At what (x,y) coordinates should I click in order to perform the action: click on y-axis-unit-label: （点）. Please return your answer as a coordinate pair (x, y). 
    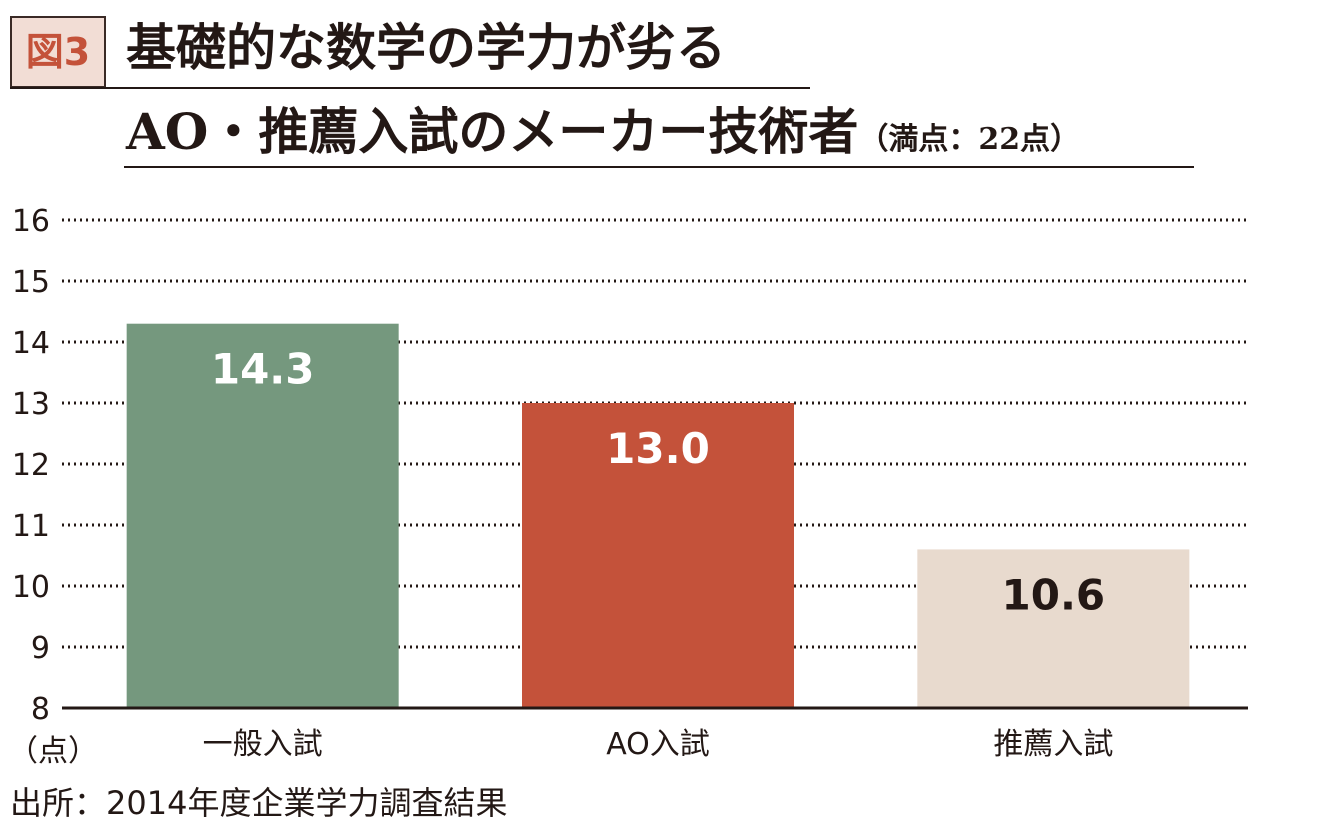
    Looking at the image, I should click on (53, 751).